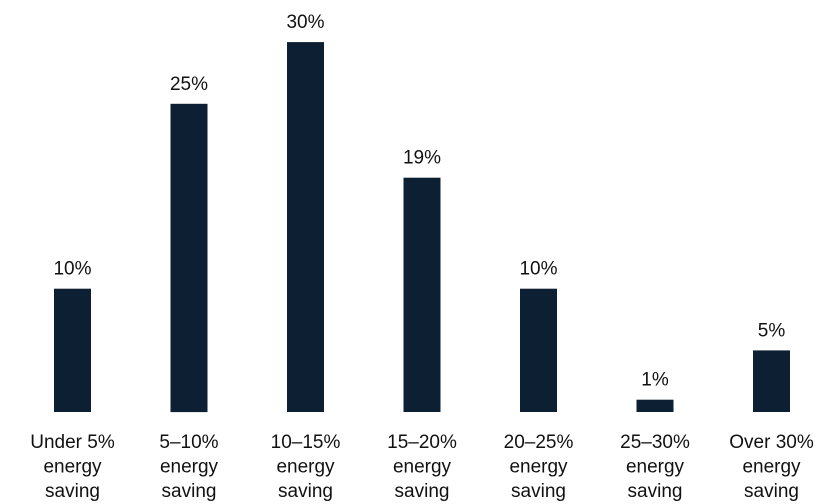 The width and height of the screenshot is (836, 504). Describe the element at coordinates (189, 84) in the screenshot. I see `value-label-2: 25%` at that location.